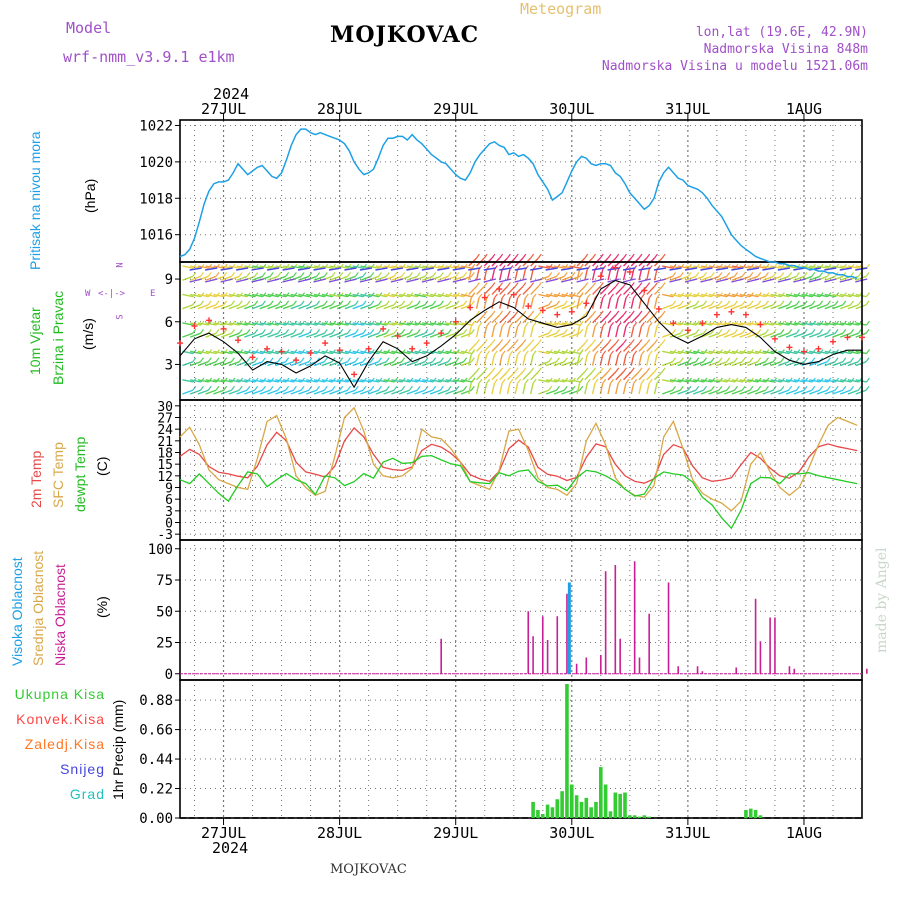  What do you see at coordinates (518, 492) in the screenshot?
I see `temp-line-dew` at bounding box center [518, 492].